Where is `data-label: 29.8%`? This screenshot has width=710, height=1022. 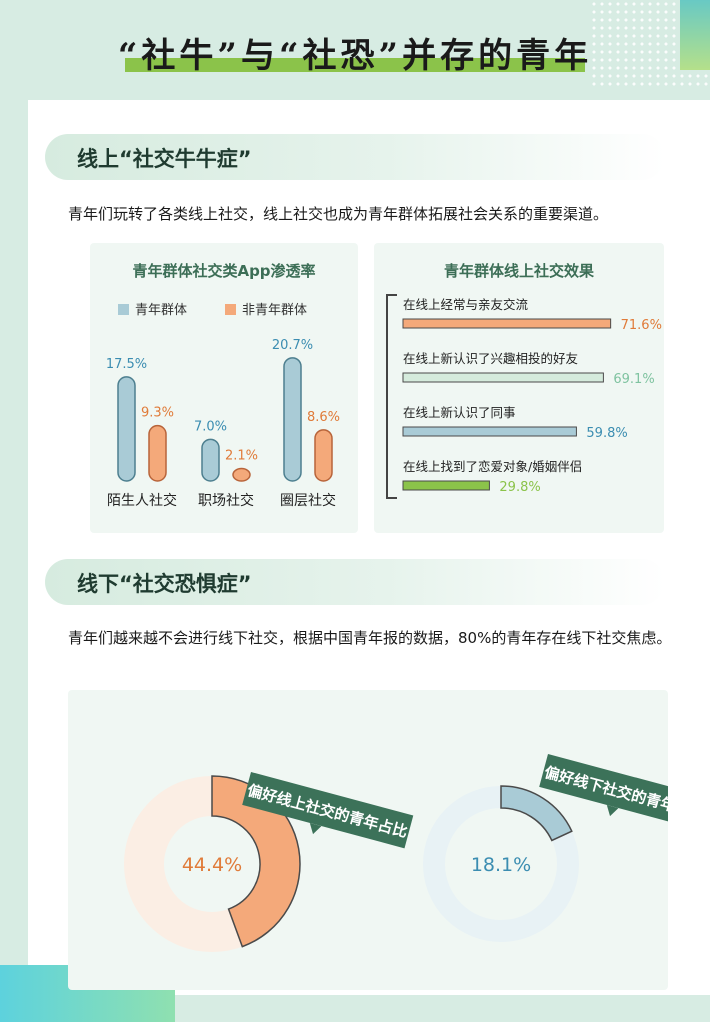
data-label: 29.8% is located at coordinates (519, 487).